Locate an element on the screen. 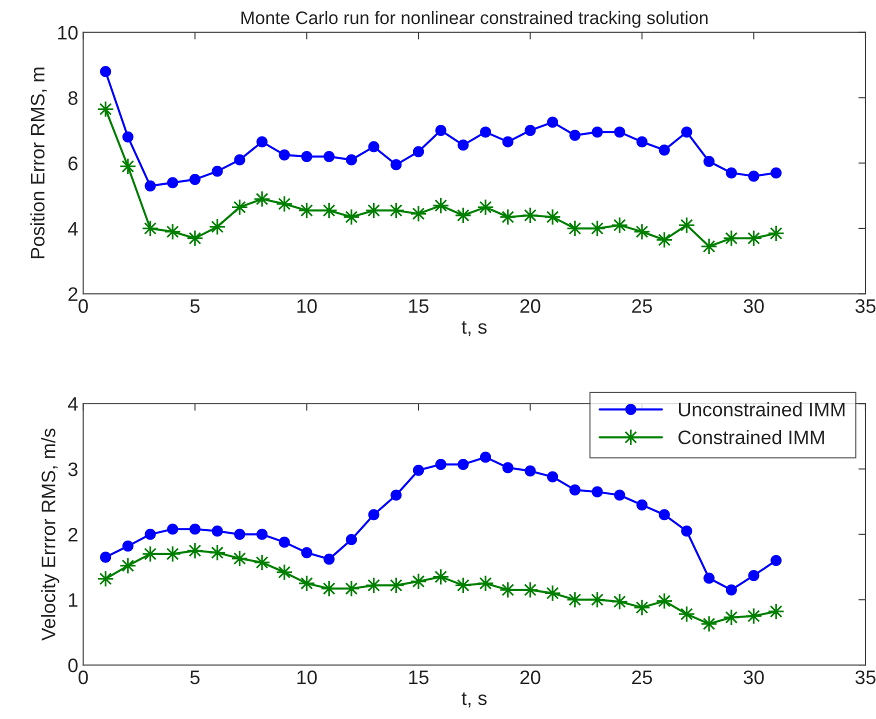 This screenshot has height=719, width=876. y-tick-label: 10 is located at coordinates (68, 33).